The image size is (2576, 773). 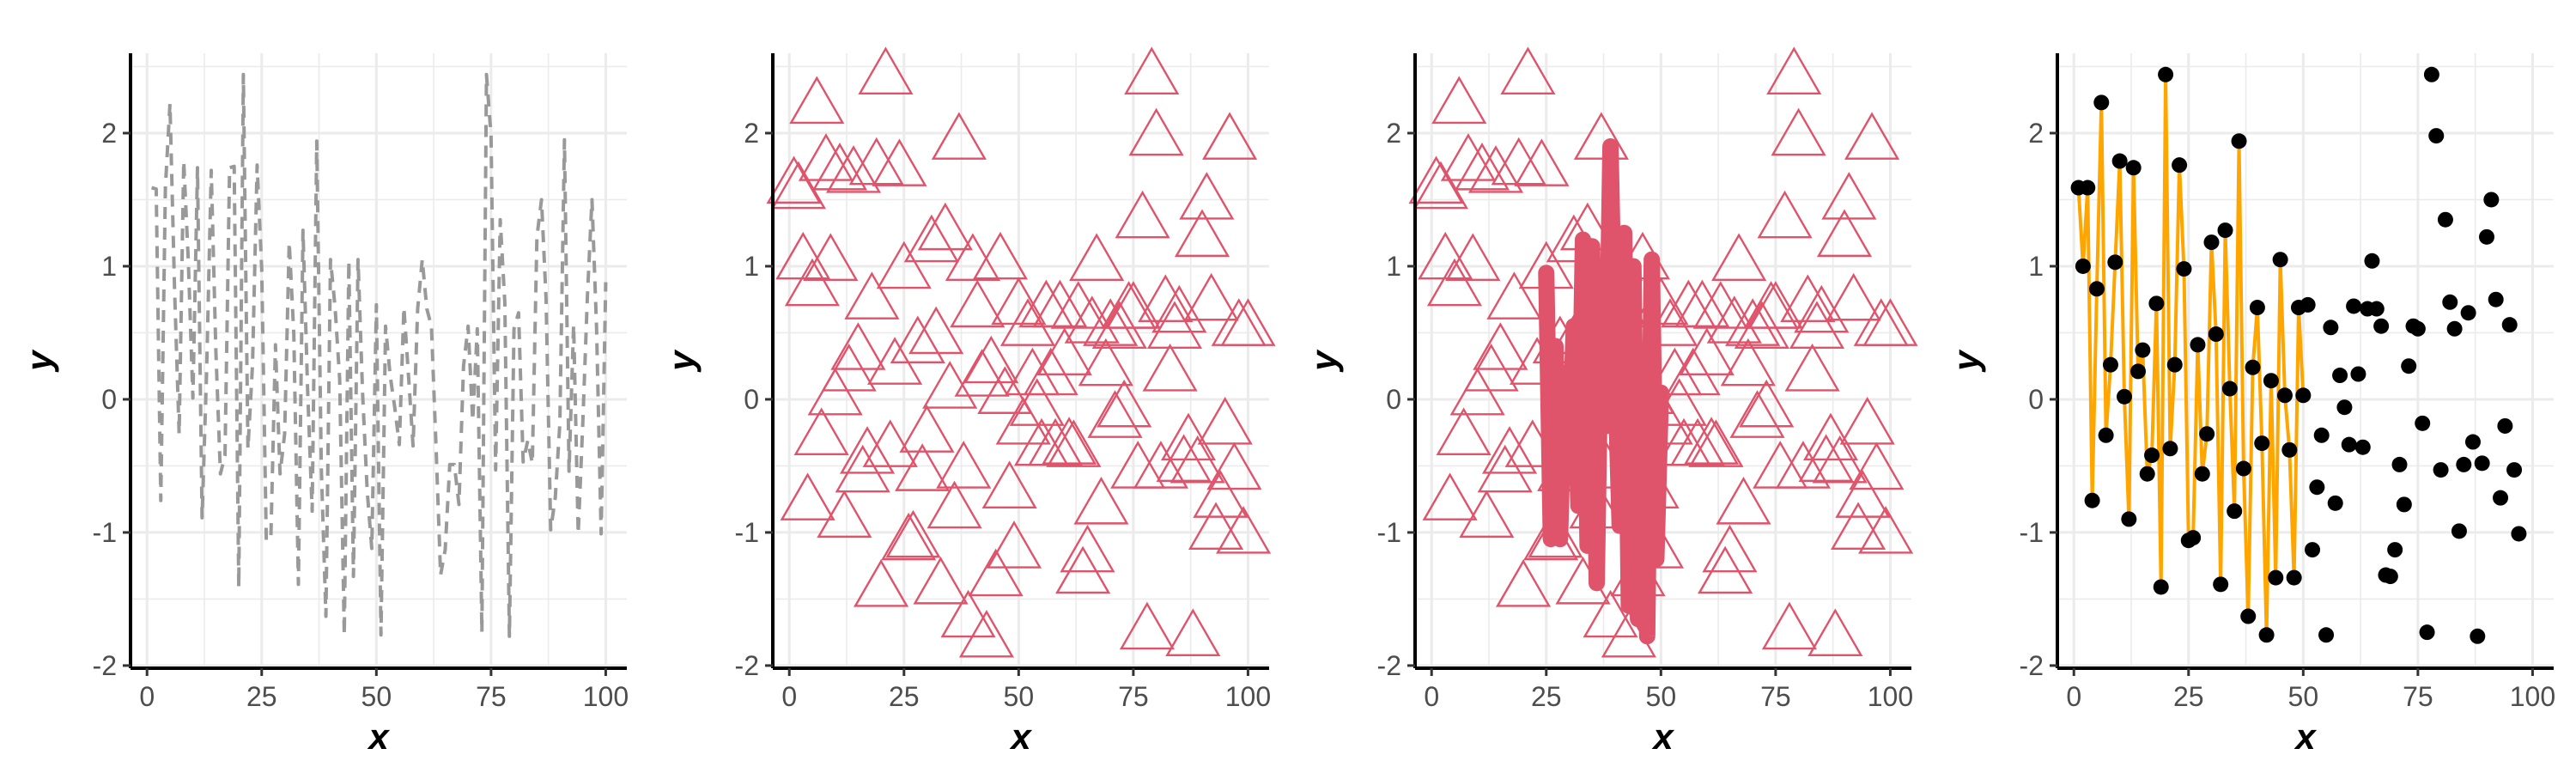 What do you see at coordinates (377, 696) in the screenshot?
I see `x-tick-label: 50` at bounding box center [377, 696].